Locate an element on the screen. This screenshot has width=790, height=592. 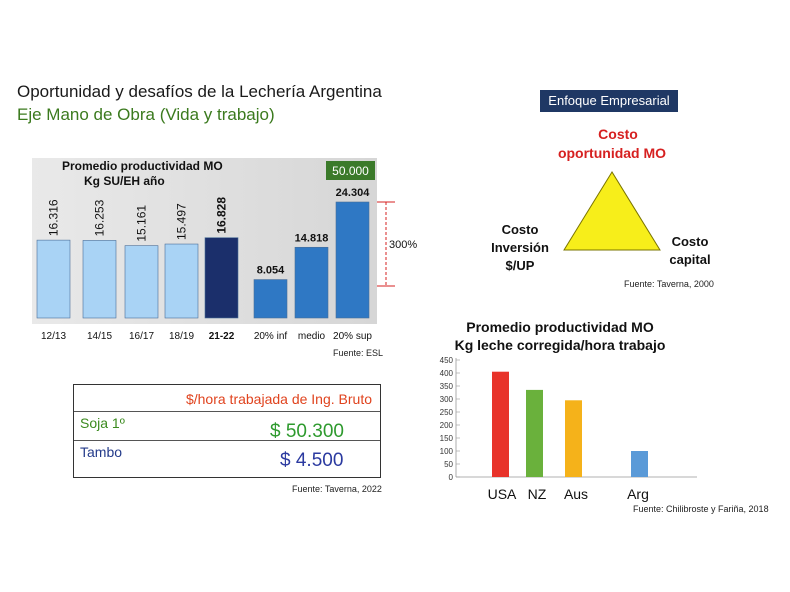
enfoque-label: Enfoque Empresarial is located at coordinates (609, 101).